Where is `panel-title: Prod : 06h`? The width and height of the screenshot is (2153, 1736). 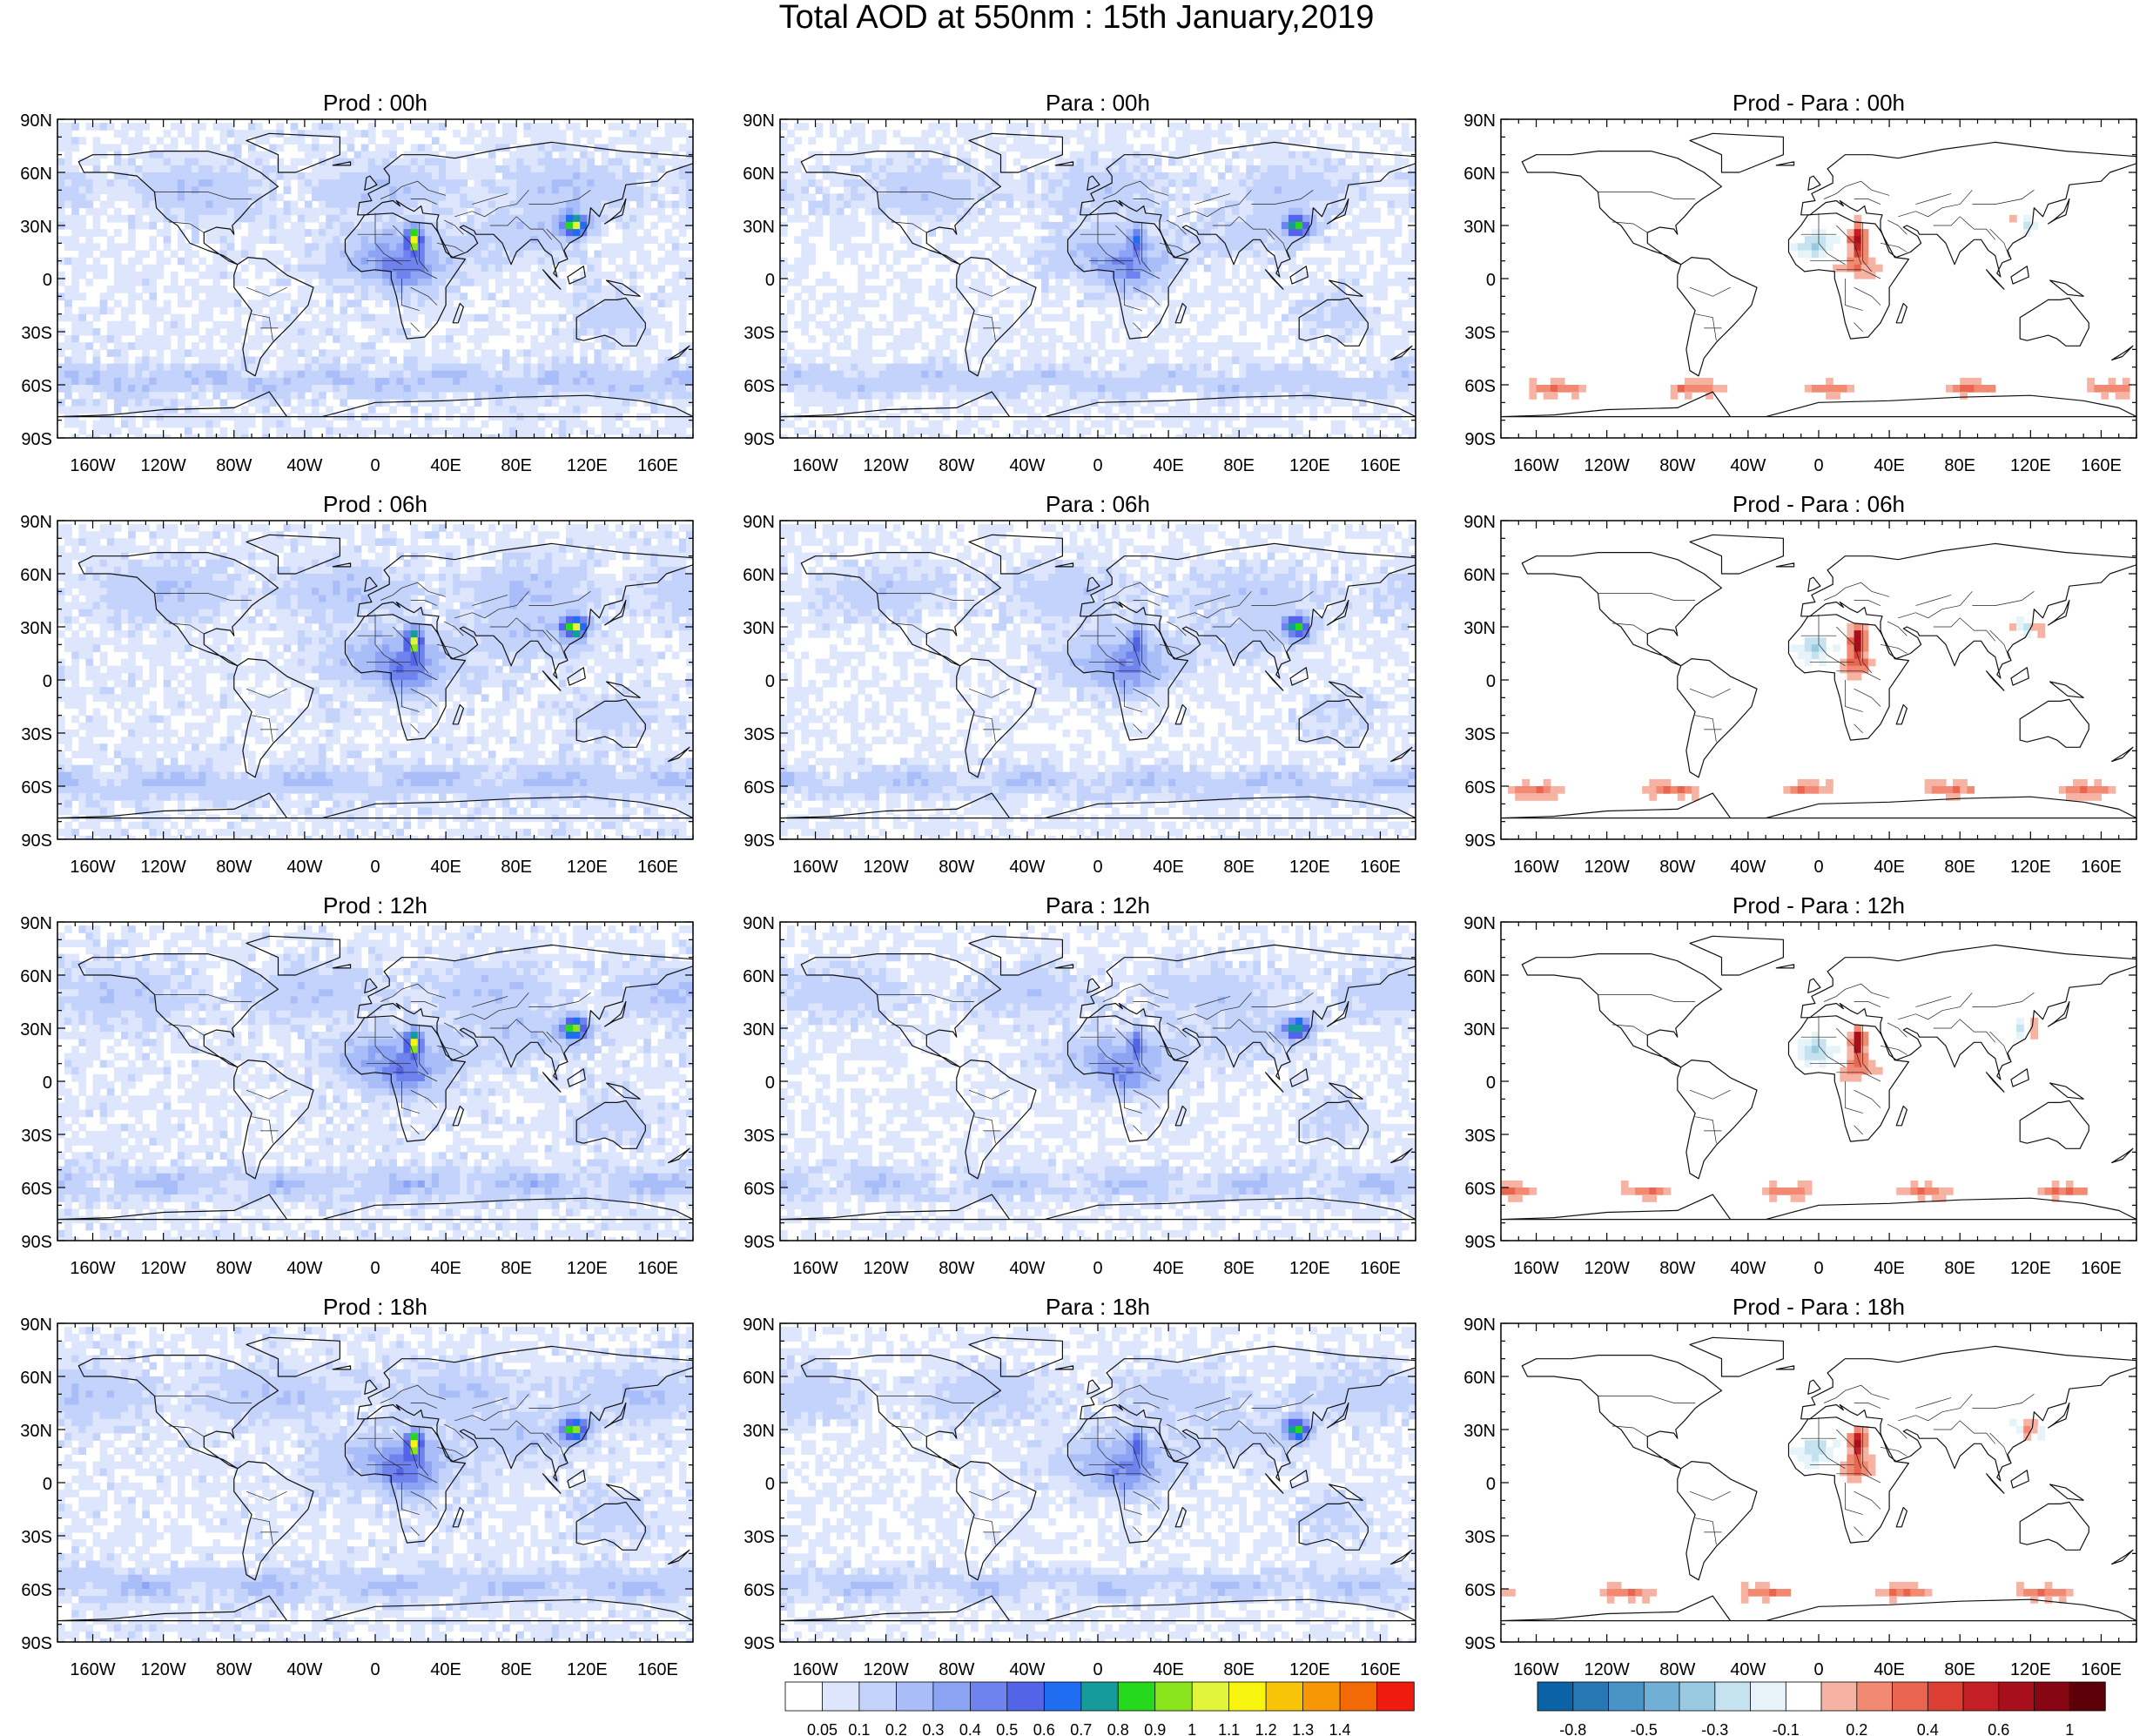 panel-title: Prod : 06h is located at coordinates (375, 504).